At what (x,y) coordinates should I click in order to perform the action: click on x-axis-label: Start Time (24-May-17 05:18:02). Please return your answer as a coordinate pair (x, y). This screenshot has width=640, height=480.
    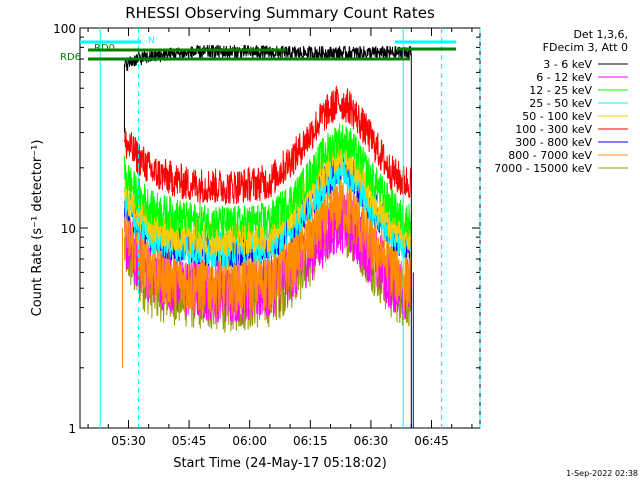
    Looking at the image, I should click on (280, 463).